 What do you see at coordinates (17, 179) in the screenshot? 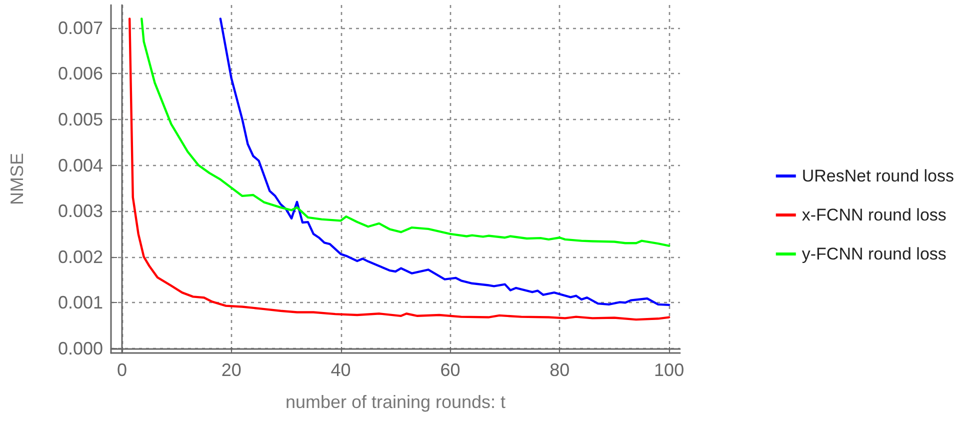
I see `y-axis-title: NMSE` at bounding box center [17, 179].